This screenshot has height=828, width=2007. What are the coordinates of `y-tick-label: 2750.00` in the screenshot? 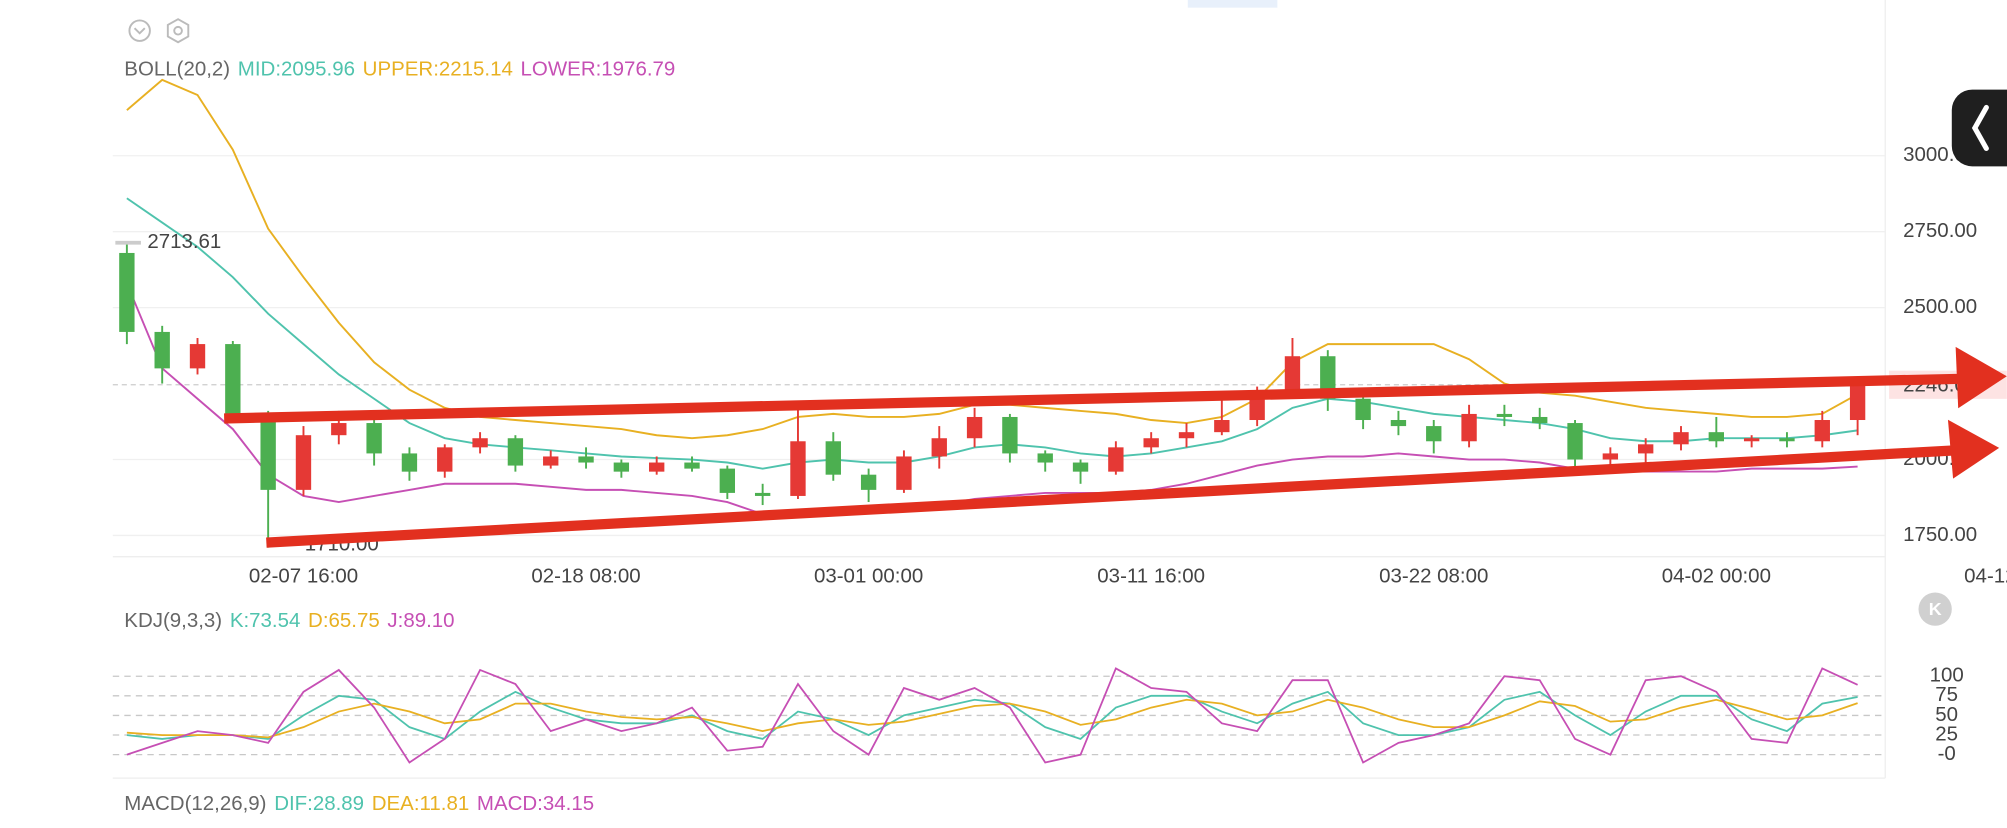 It's located at (1940, 230).